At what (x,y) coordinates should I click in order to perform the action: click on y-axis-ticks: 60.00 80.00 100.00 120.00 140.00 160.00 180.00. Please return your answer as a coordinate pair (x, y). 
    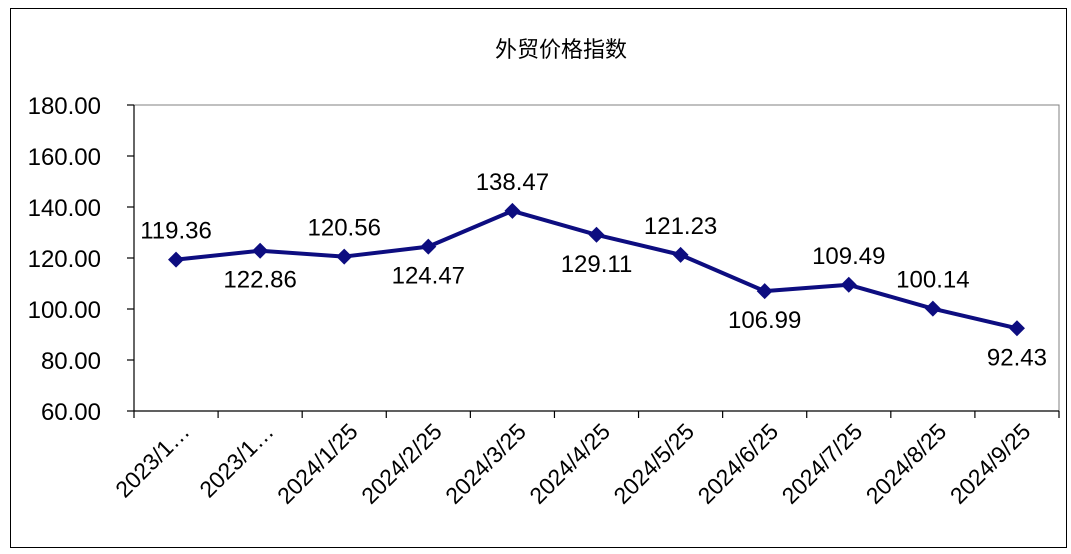
    Looking at the image, I should click on (81, 259).